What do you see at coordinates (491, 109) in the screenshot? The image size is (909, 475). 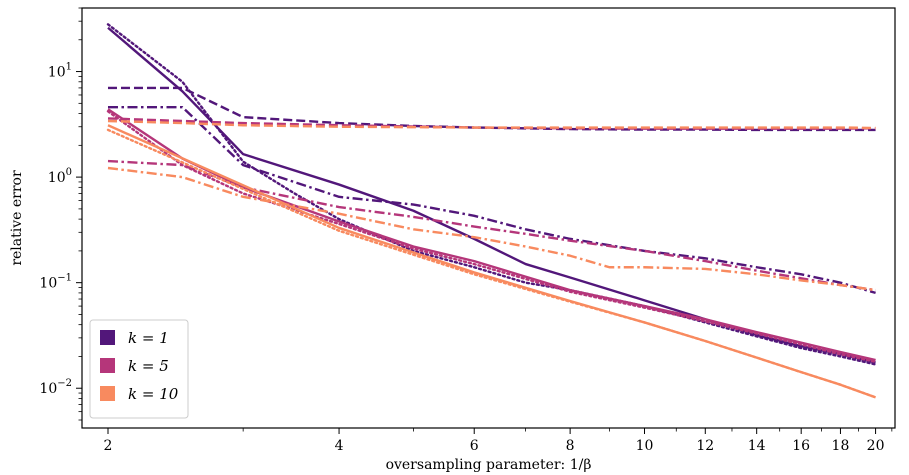 I see `series-line-k1-dashed` at bounding box center [491, 109].